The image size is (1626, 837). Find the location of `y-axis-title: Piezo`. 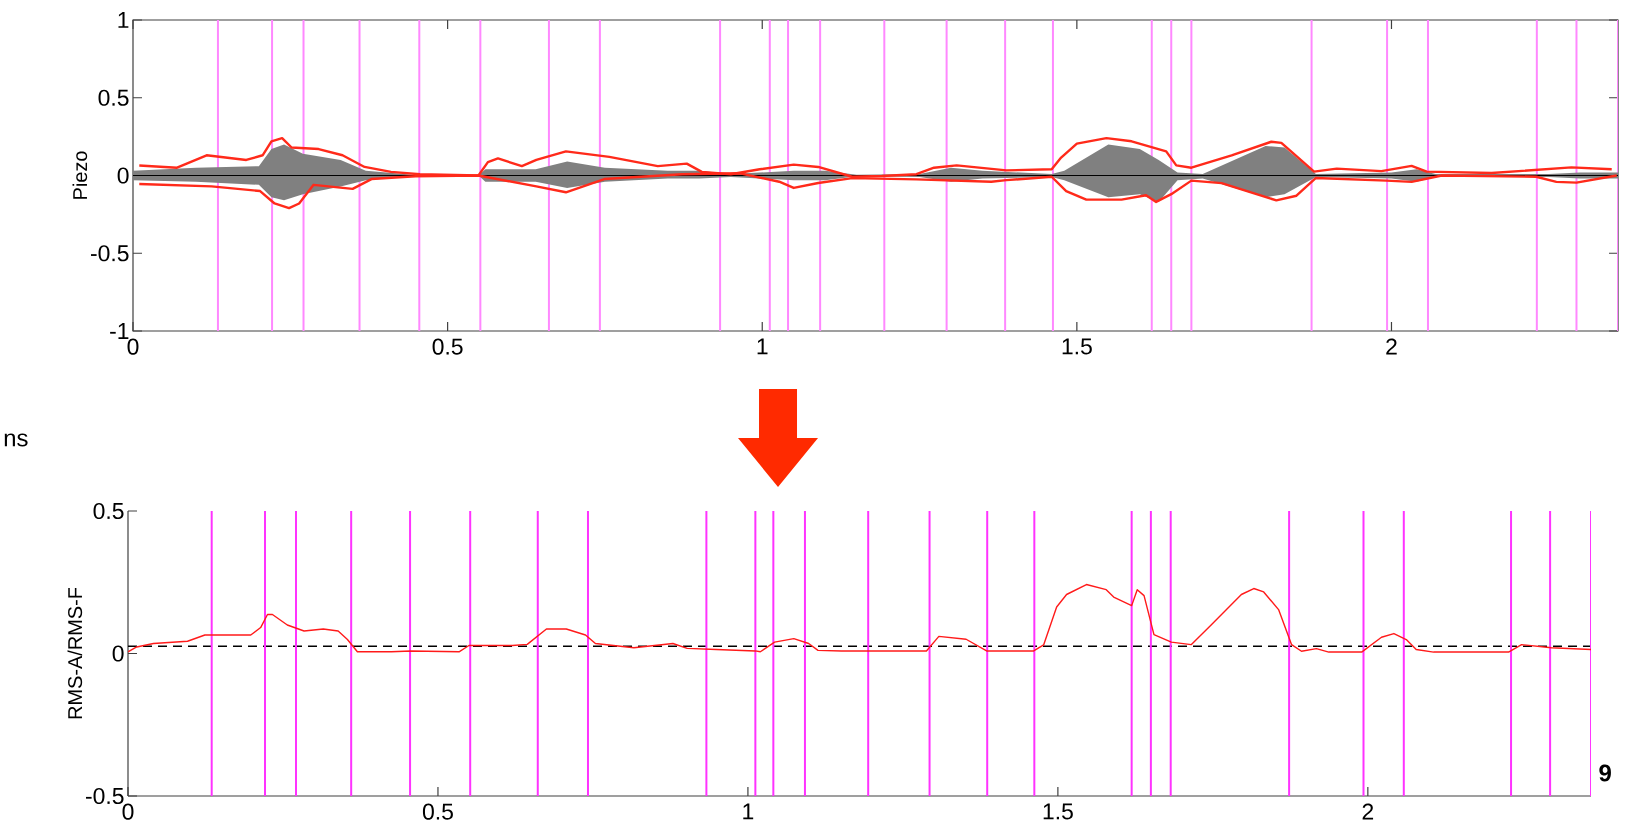

y-axis-title: Piezo is located at coordinates (80, 175).